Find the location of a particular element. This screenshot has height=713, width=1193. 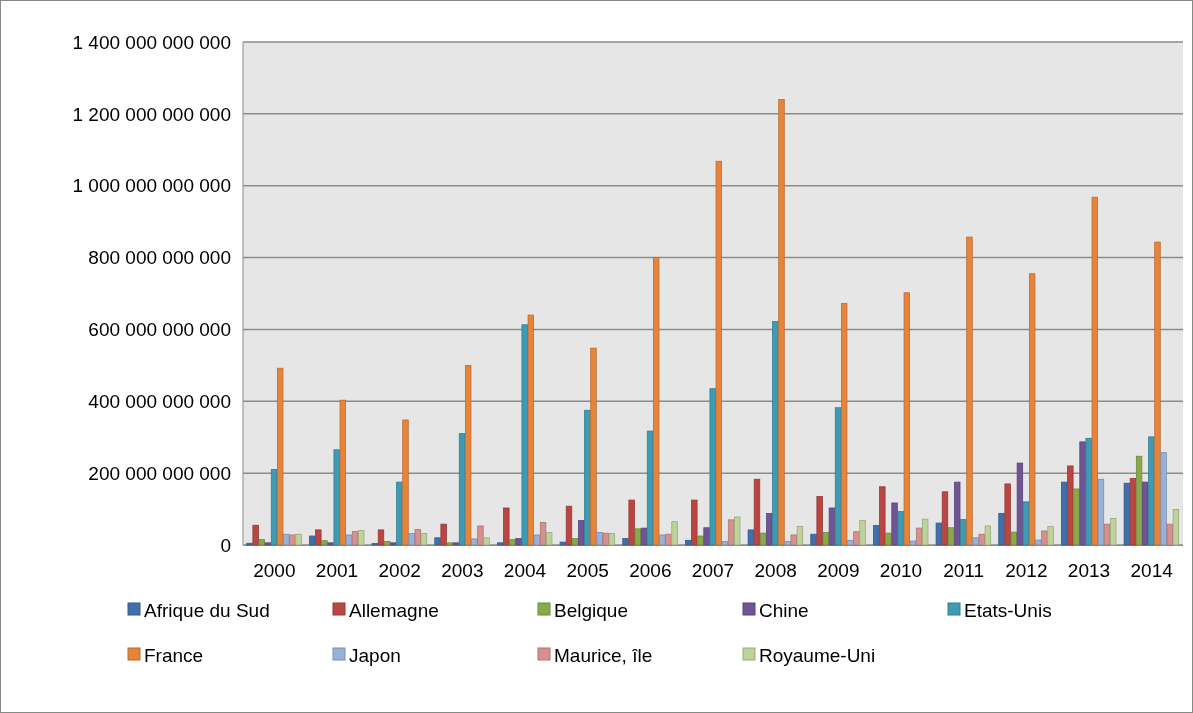

x-tick-label: 2014 is located at coordinates (1152, 570).